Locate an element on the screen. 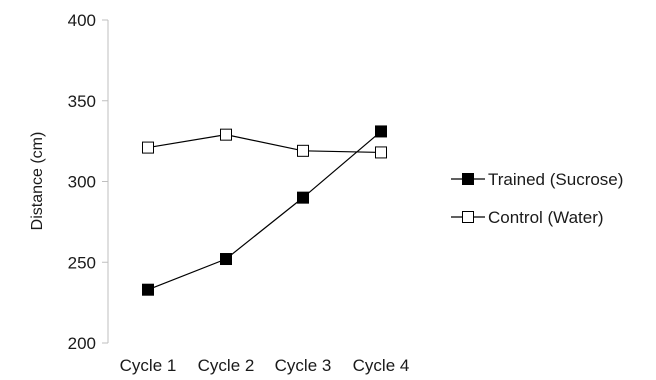 The image size is (656, 380). legend-label: Trained (Sucrose) is located at coordinates (555, 179).